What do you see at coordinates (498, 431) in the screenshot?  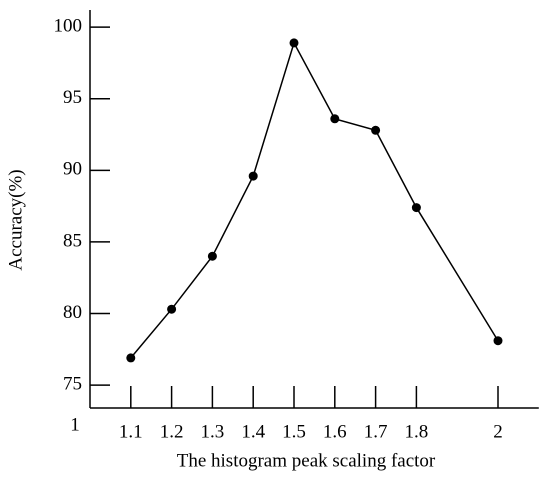 I see `x-tick-label: 2` at bounding box center [498, 431].